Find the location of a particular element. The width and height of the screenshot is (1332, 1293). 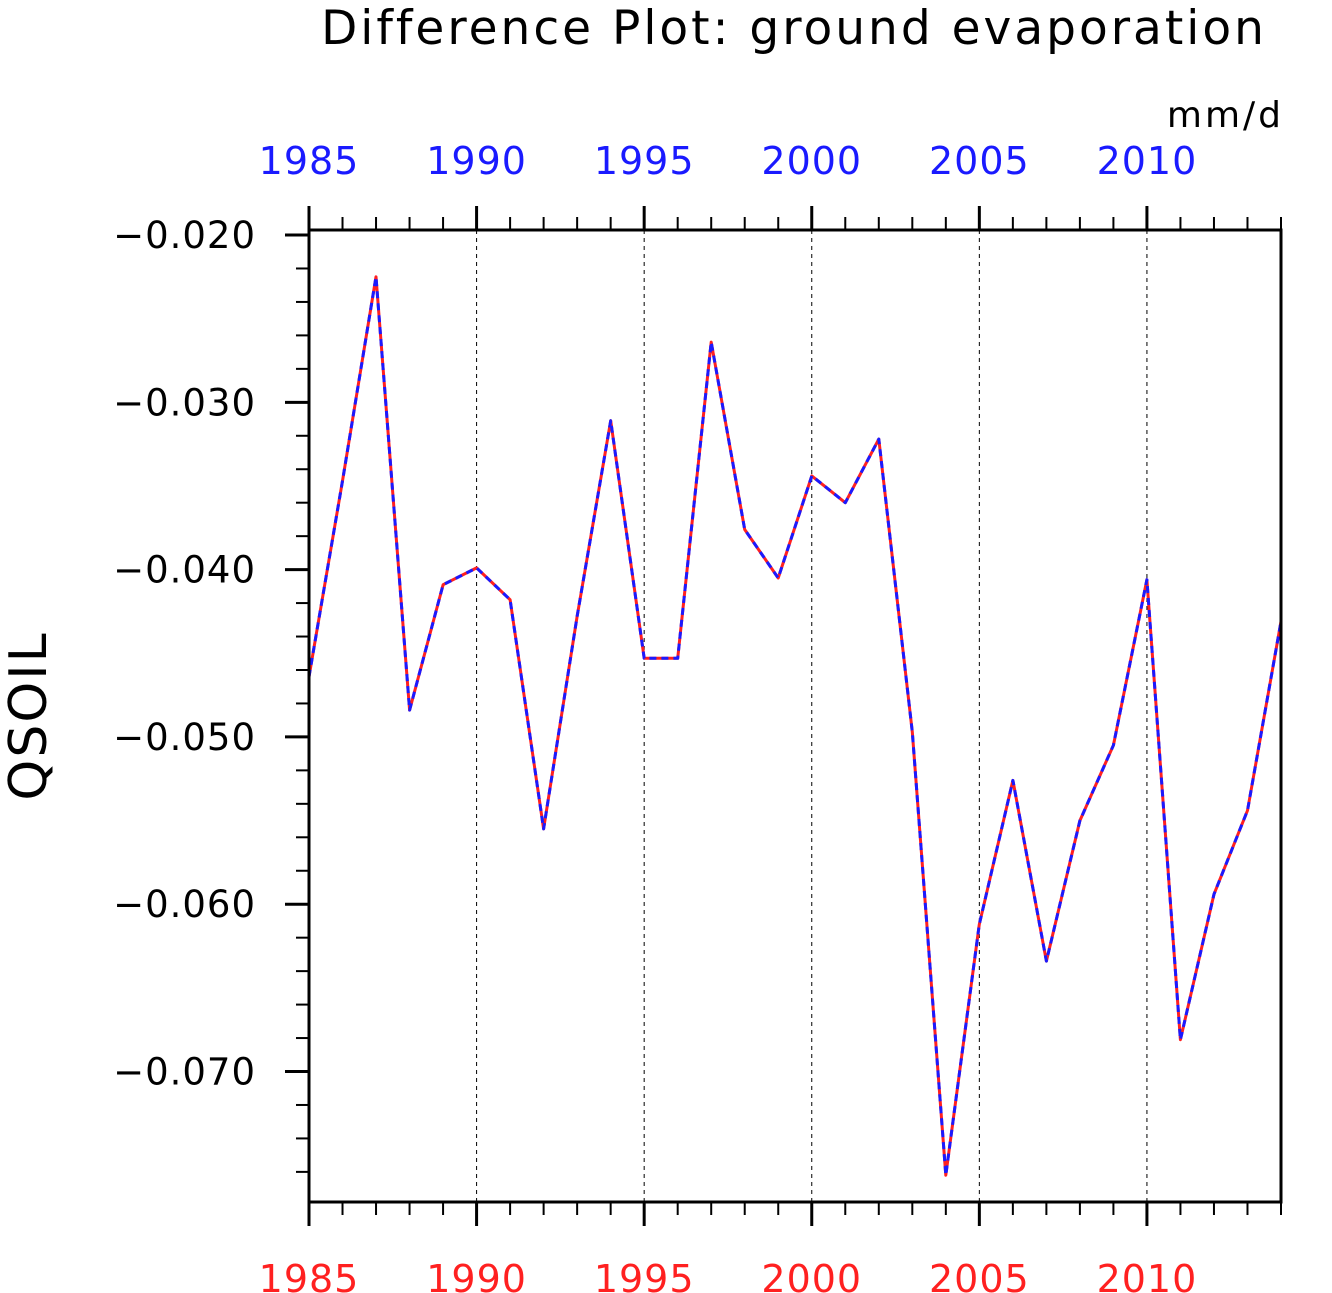

y-tick-label: −0.060 is located at coordinates (184, 904).